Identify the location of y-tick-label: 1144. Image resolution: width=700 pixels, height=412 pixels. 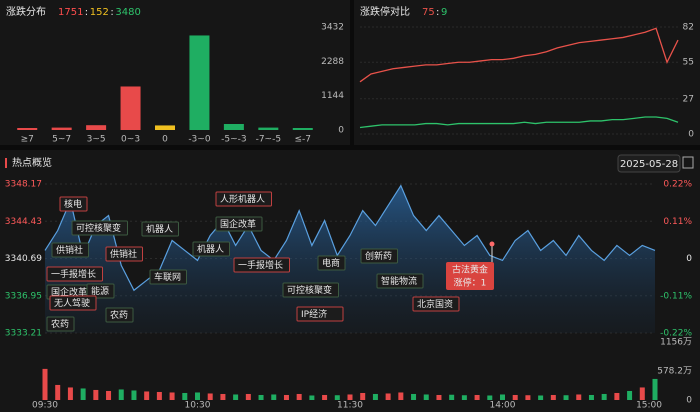
(332, 96).